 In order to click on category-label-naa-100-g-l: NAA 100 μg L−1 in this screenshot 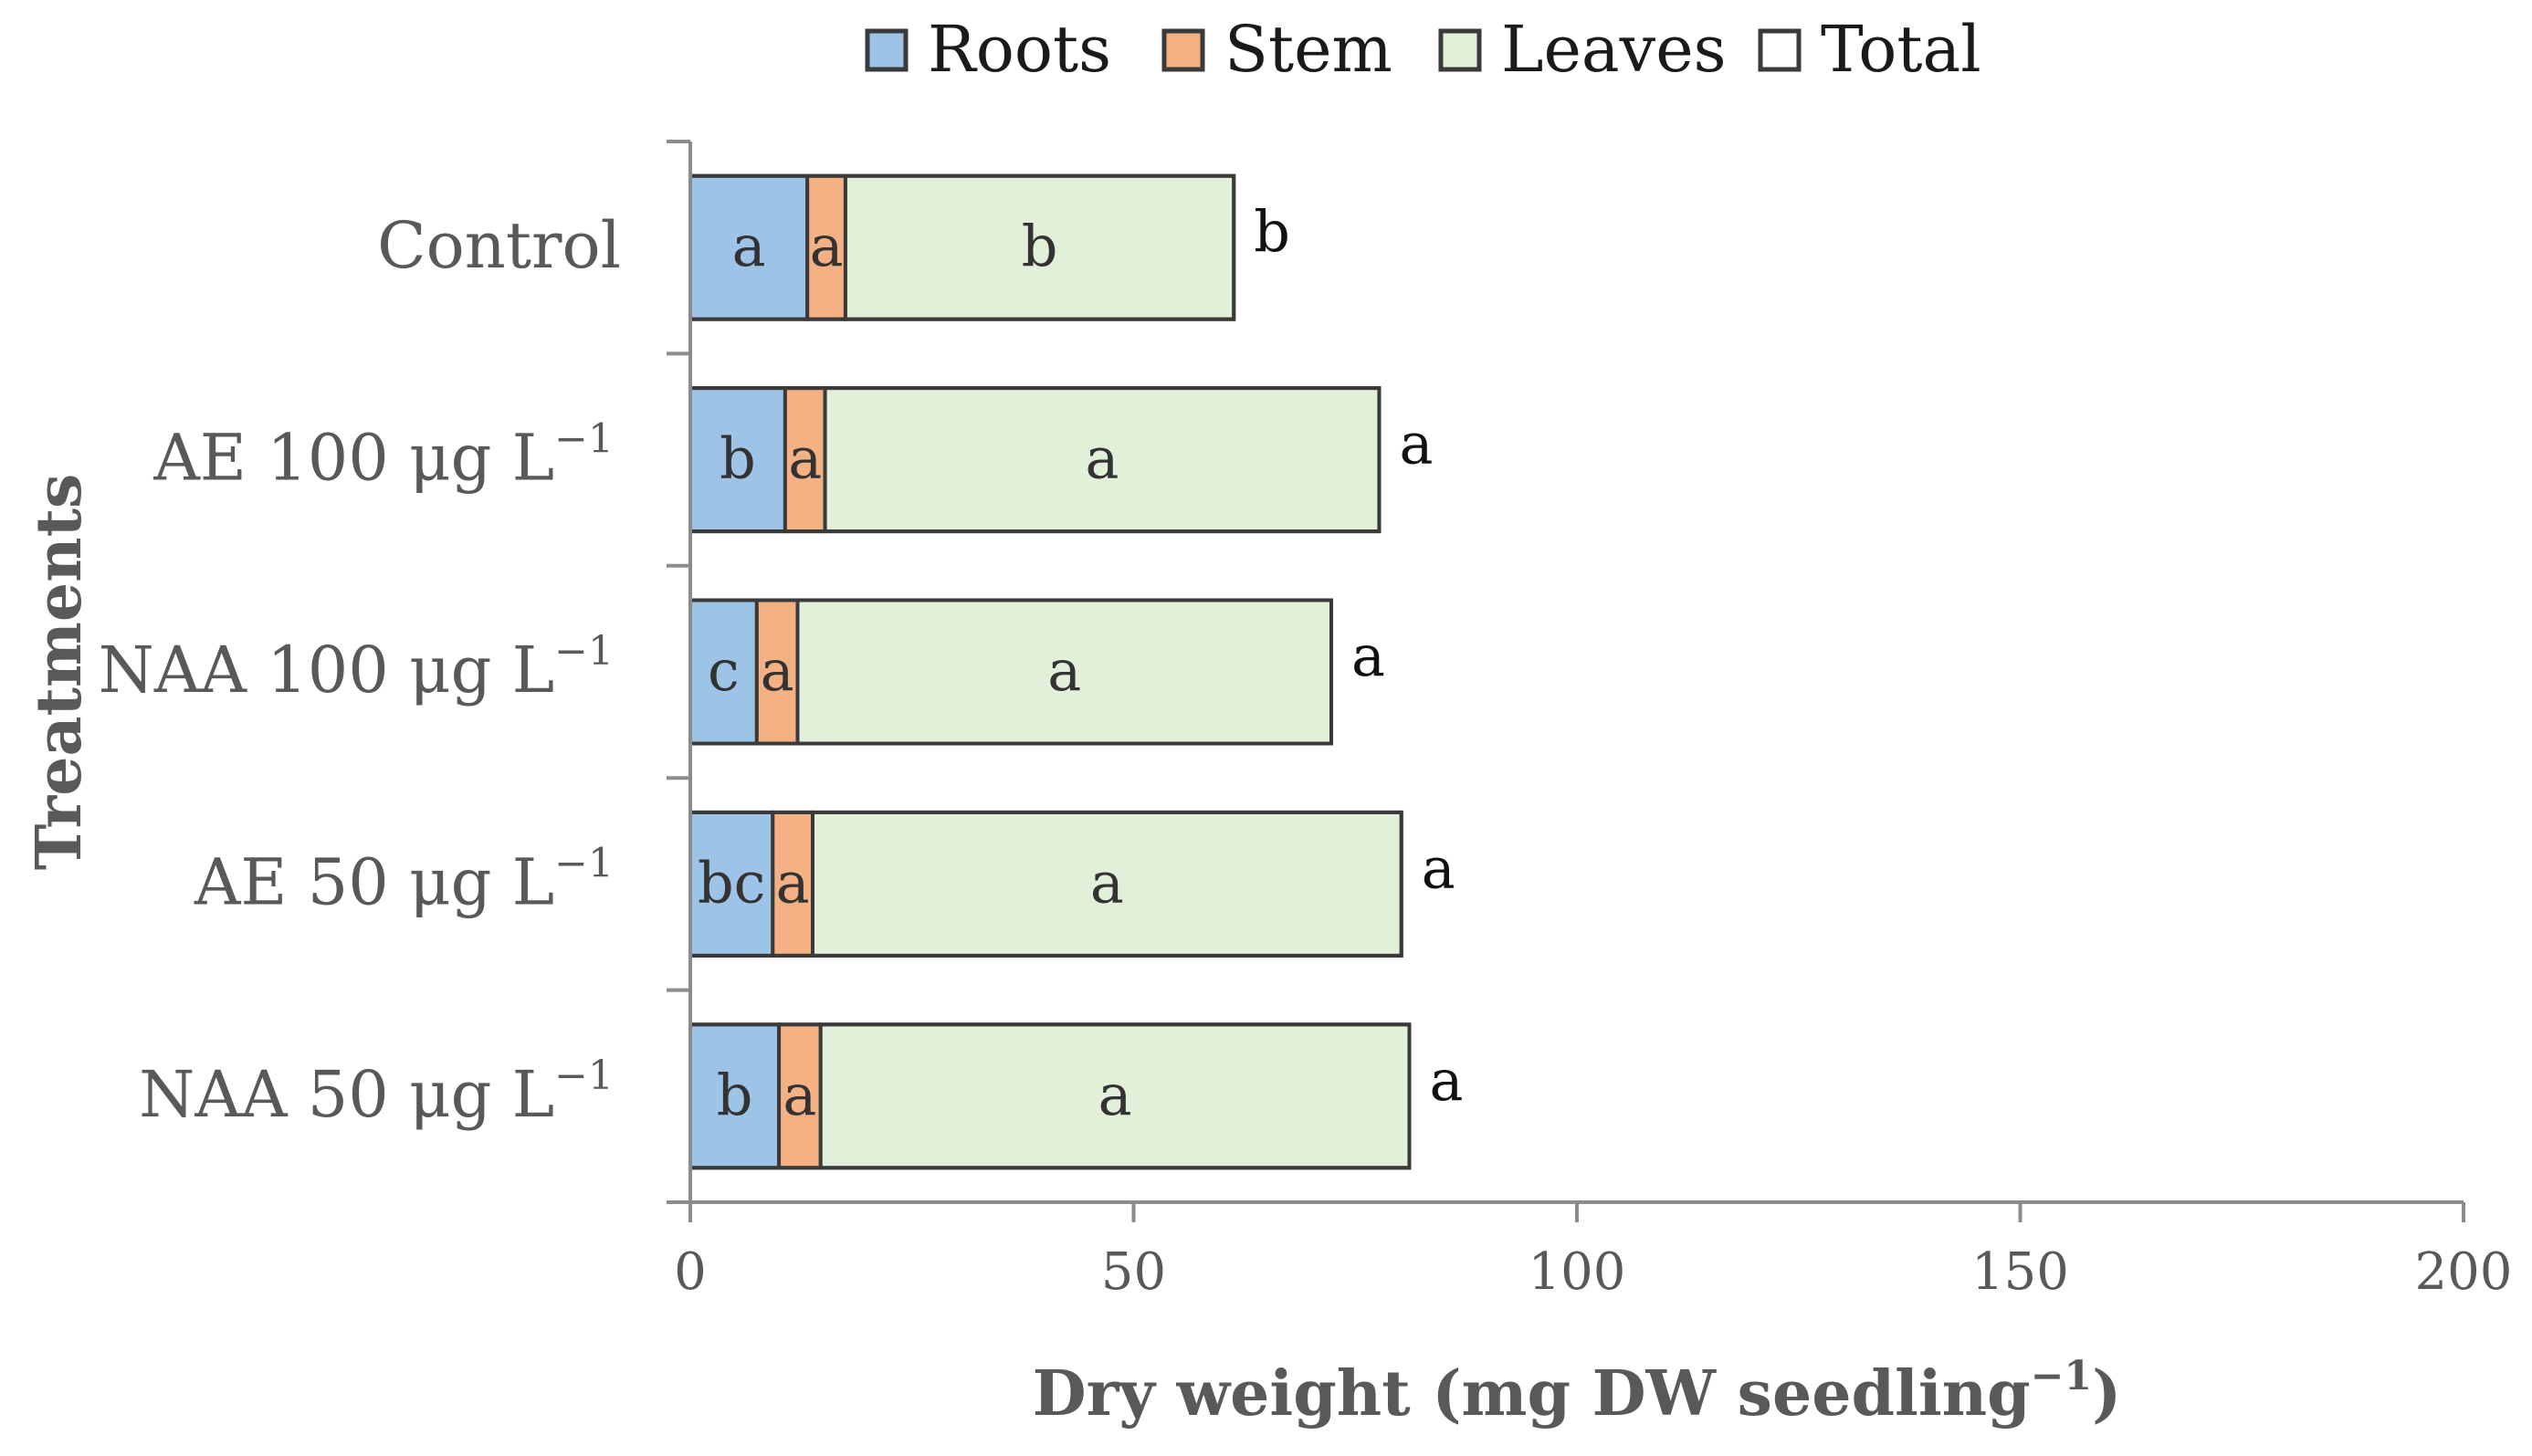, I will do `click(357, 667)`.